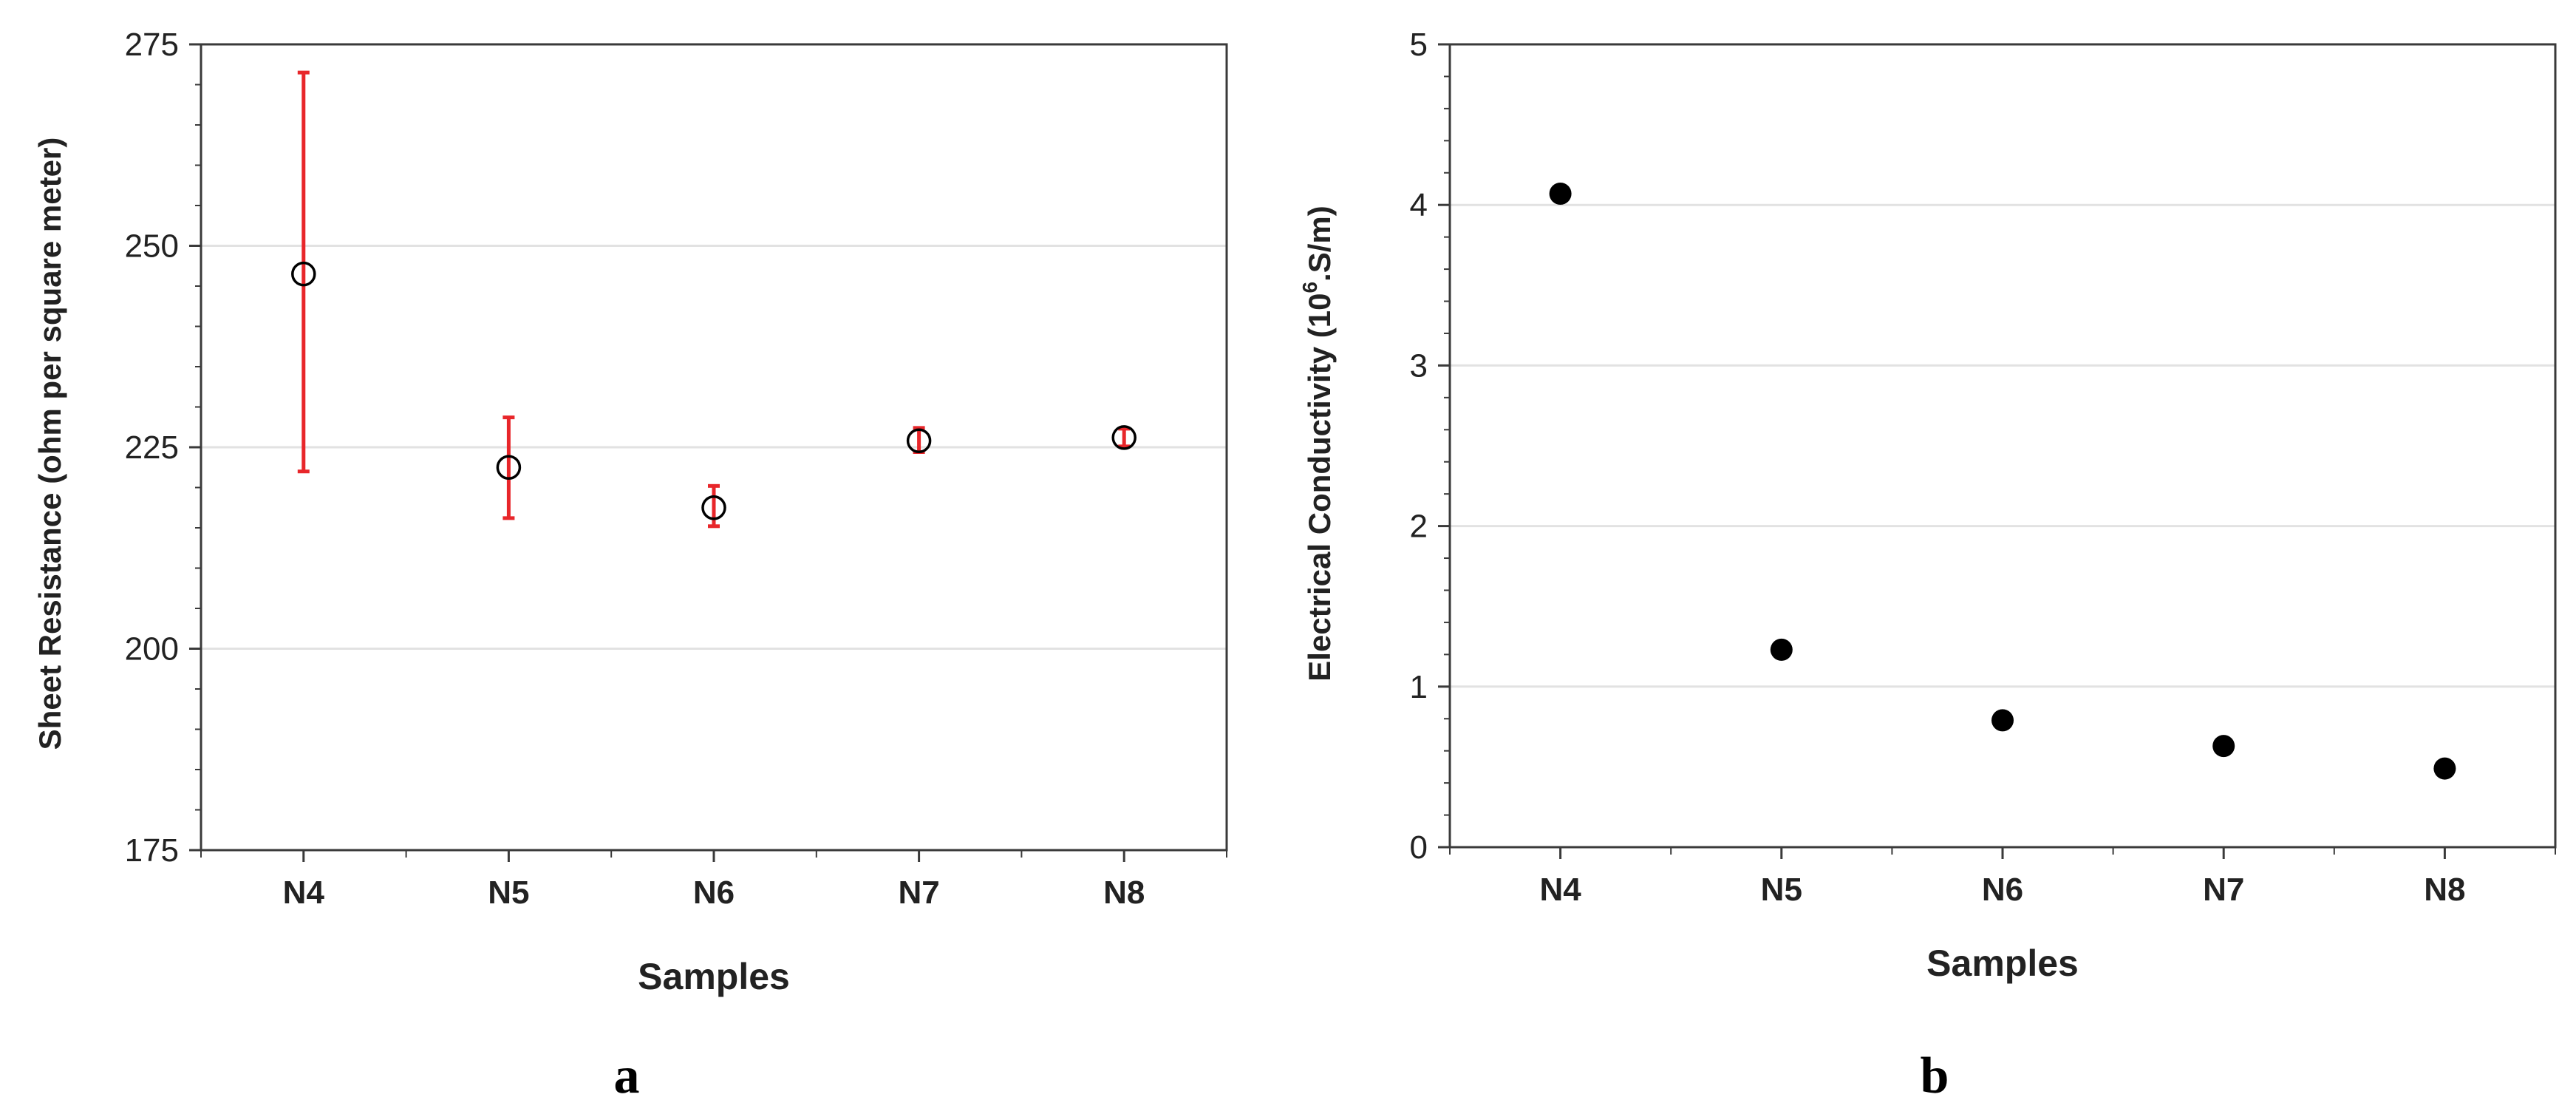 The width and height of the screenshot is (2576, 1100). Describe the element at coordinates (152, 45) in the screenshot. I see `y-tick-label: 275` at that location.